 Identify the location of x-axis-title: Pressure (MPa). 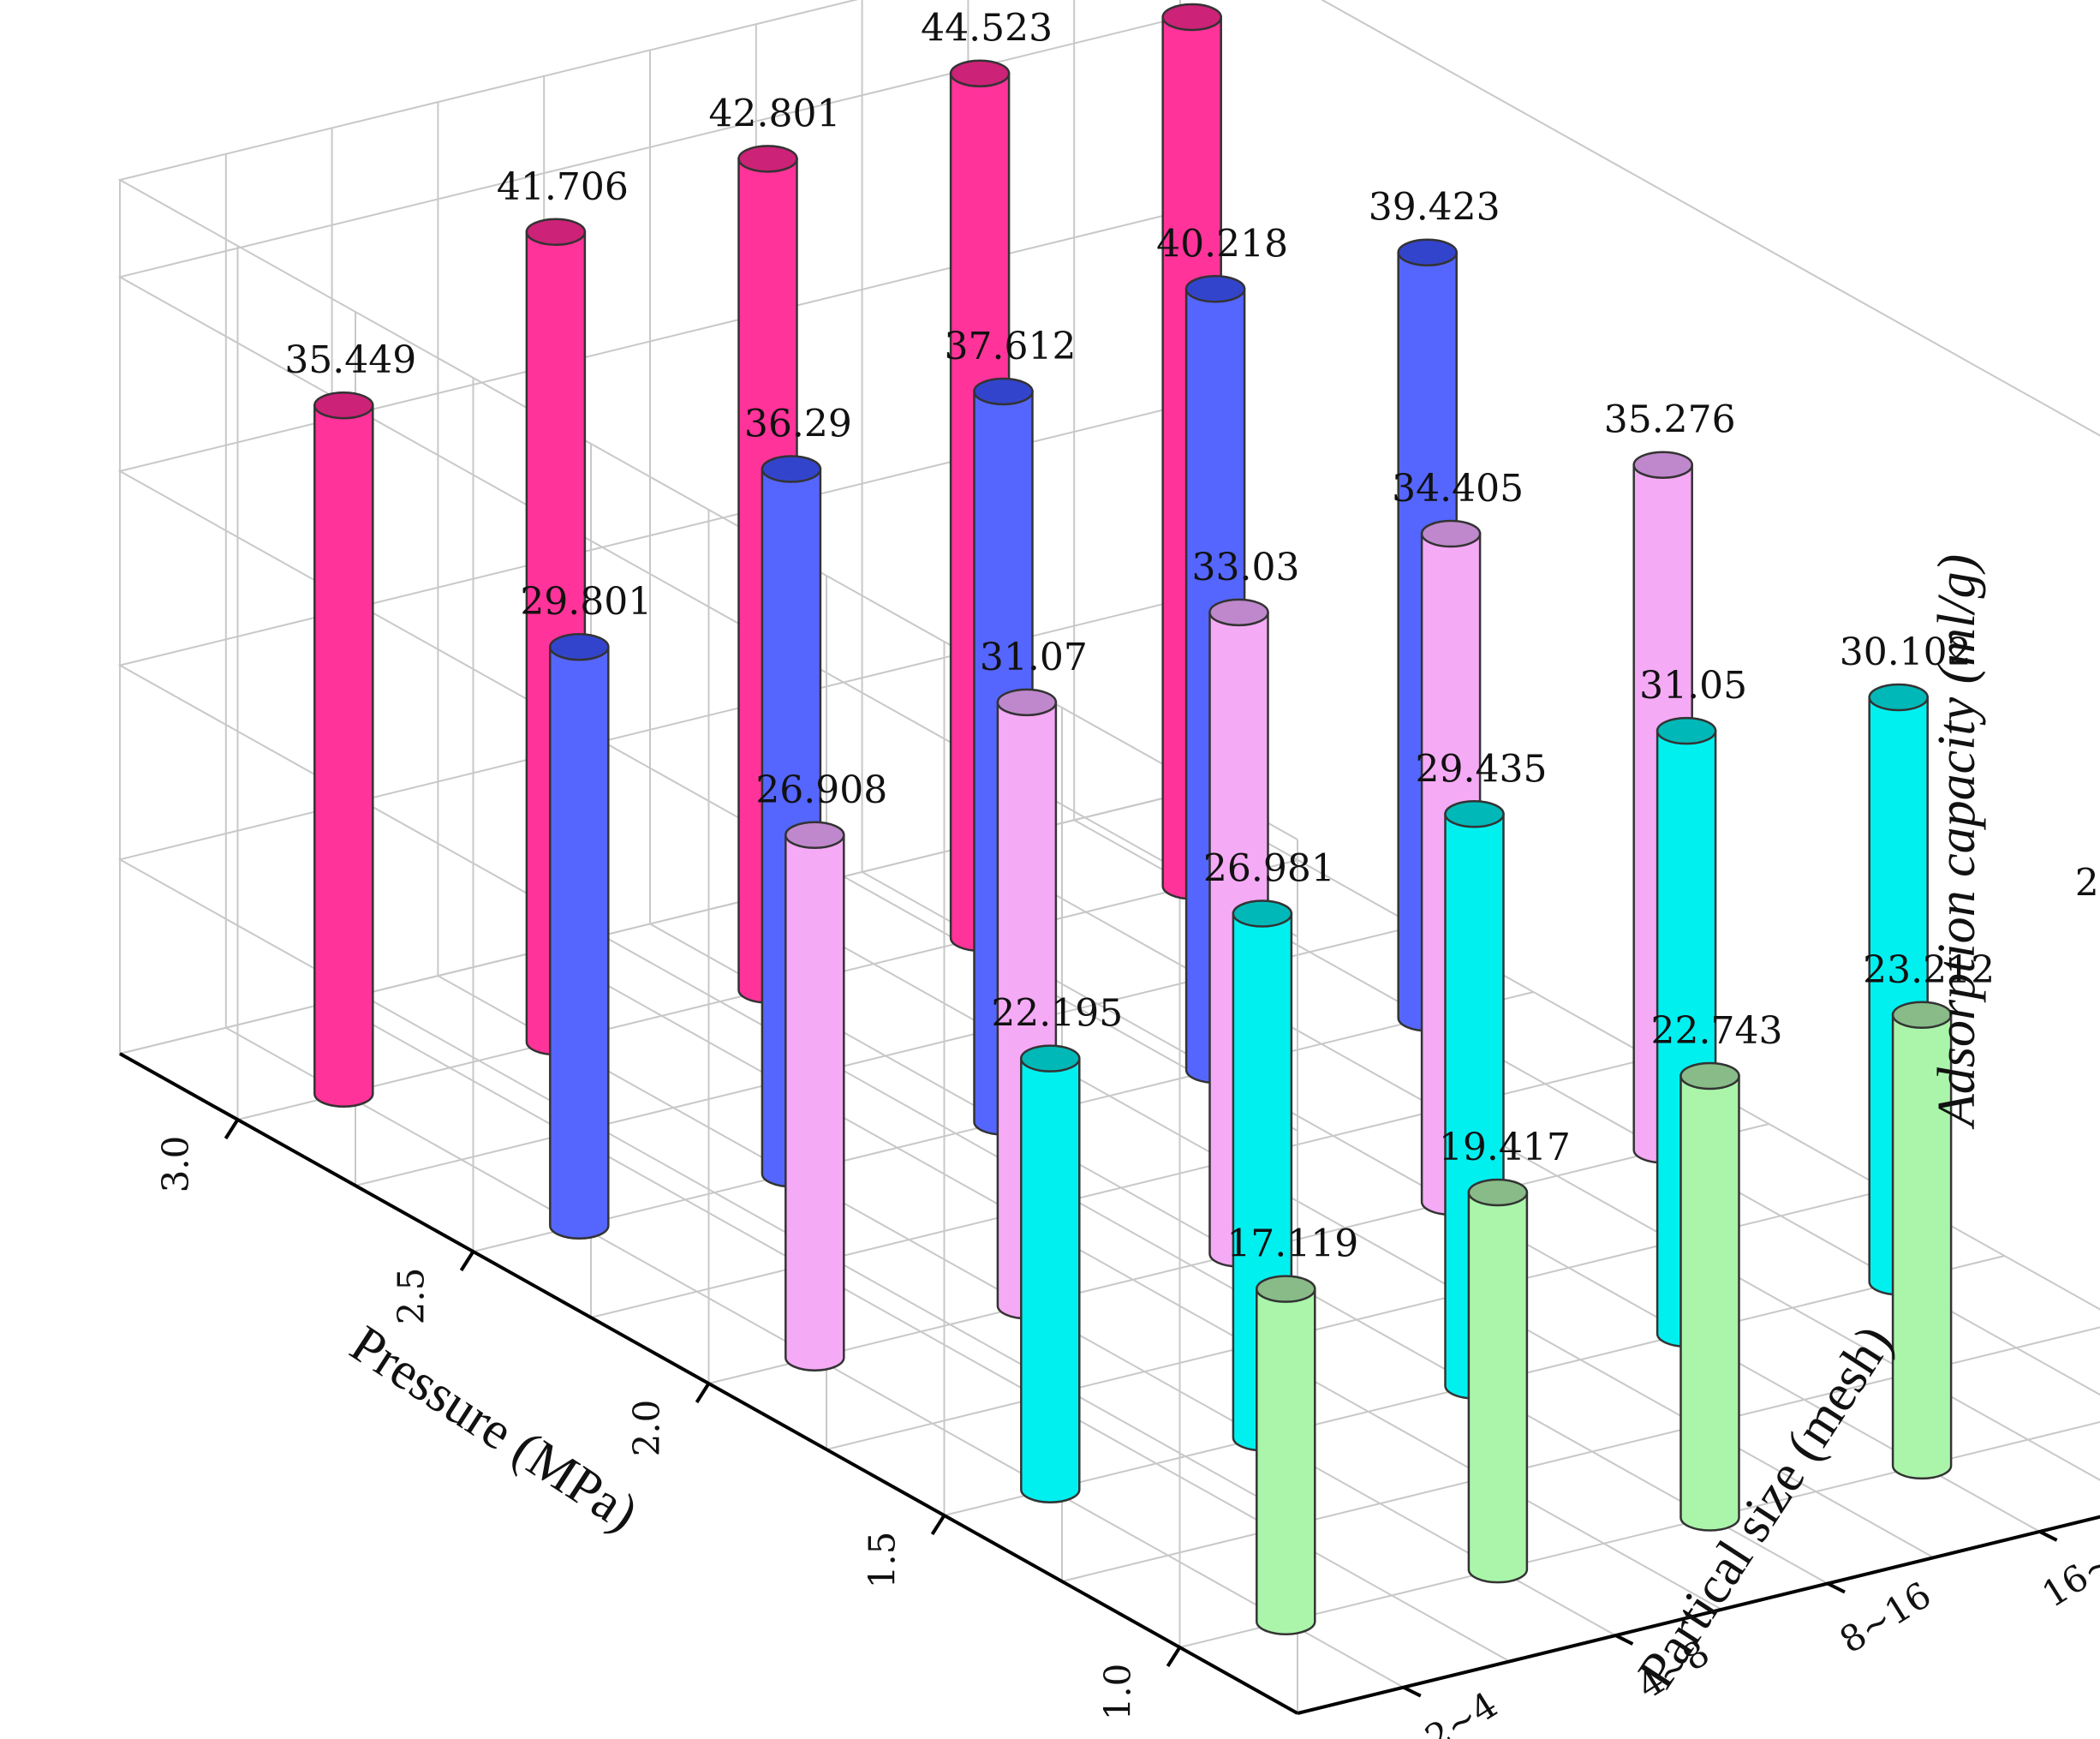
(493, 1429).